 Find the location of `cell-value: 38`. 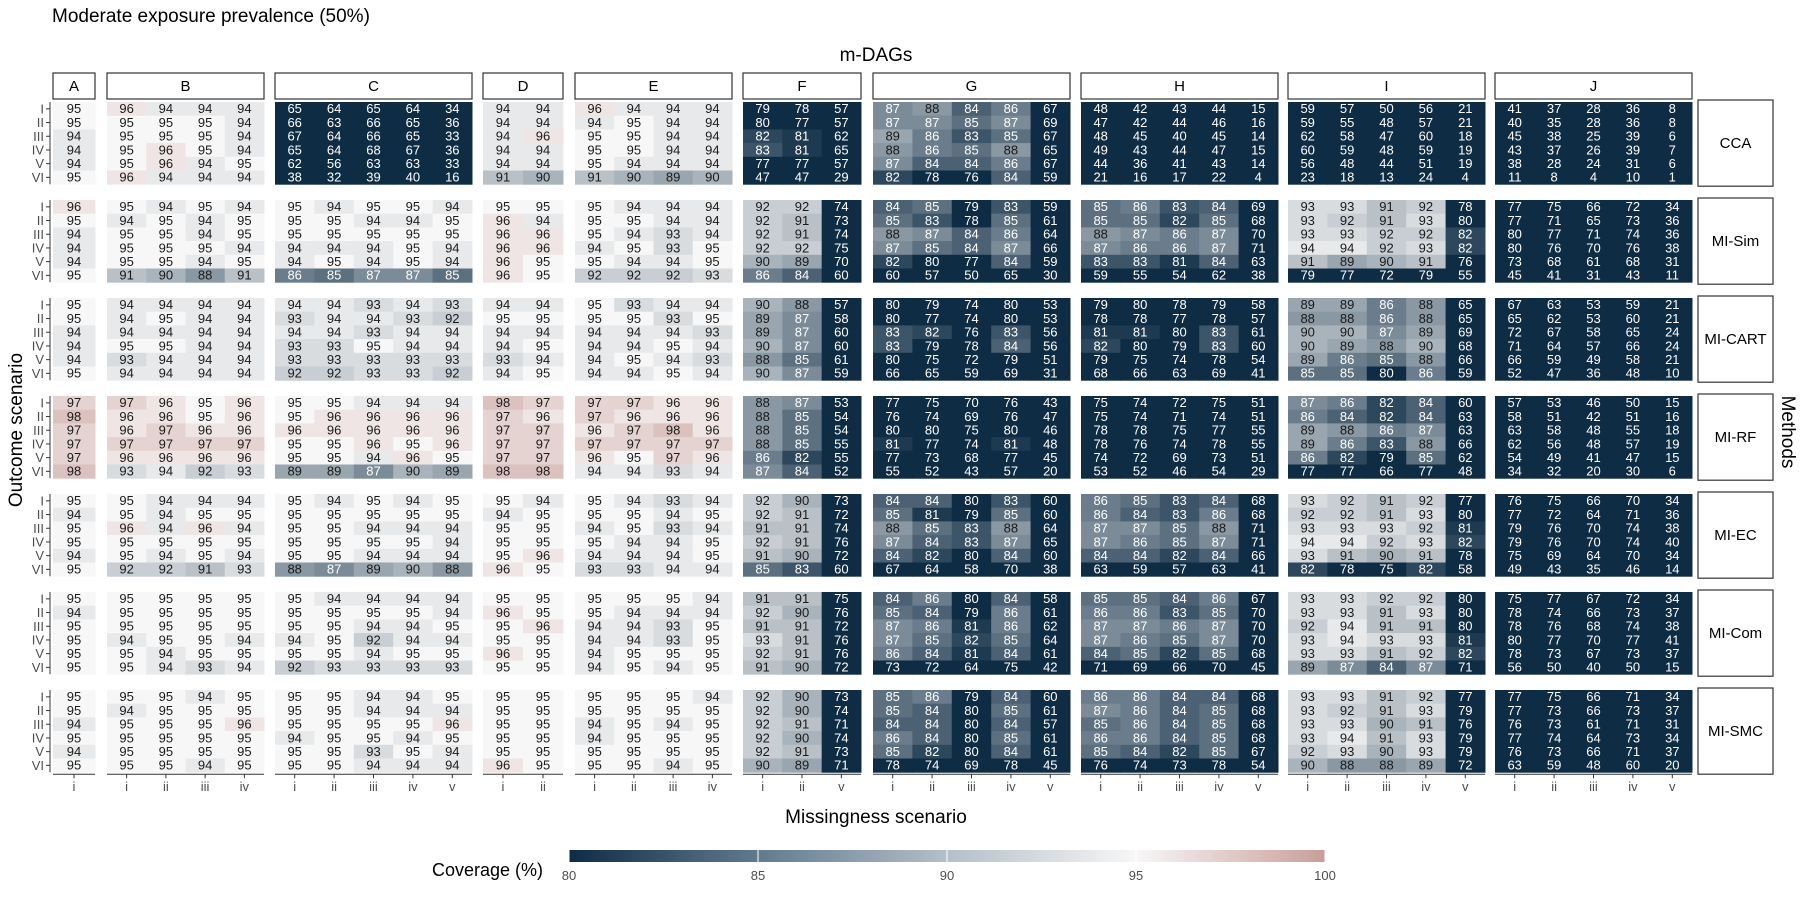

cell-value: 38 is located at coordinates (1514, 163).